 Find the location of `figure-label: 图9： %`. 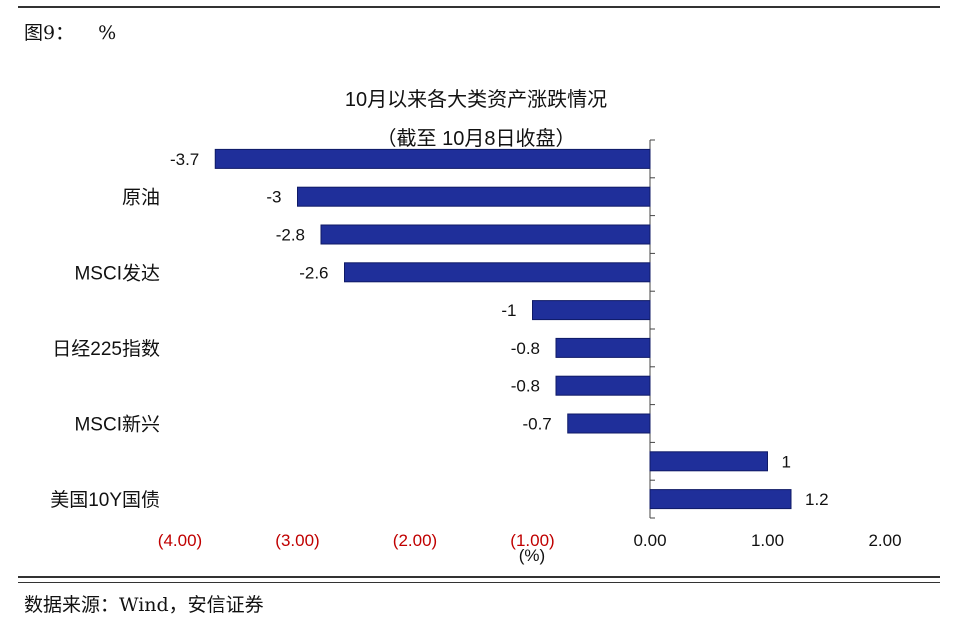

figure-label: 图9： % is located at coordinates (70, 31).